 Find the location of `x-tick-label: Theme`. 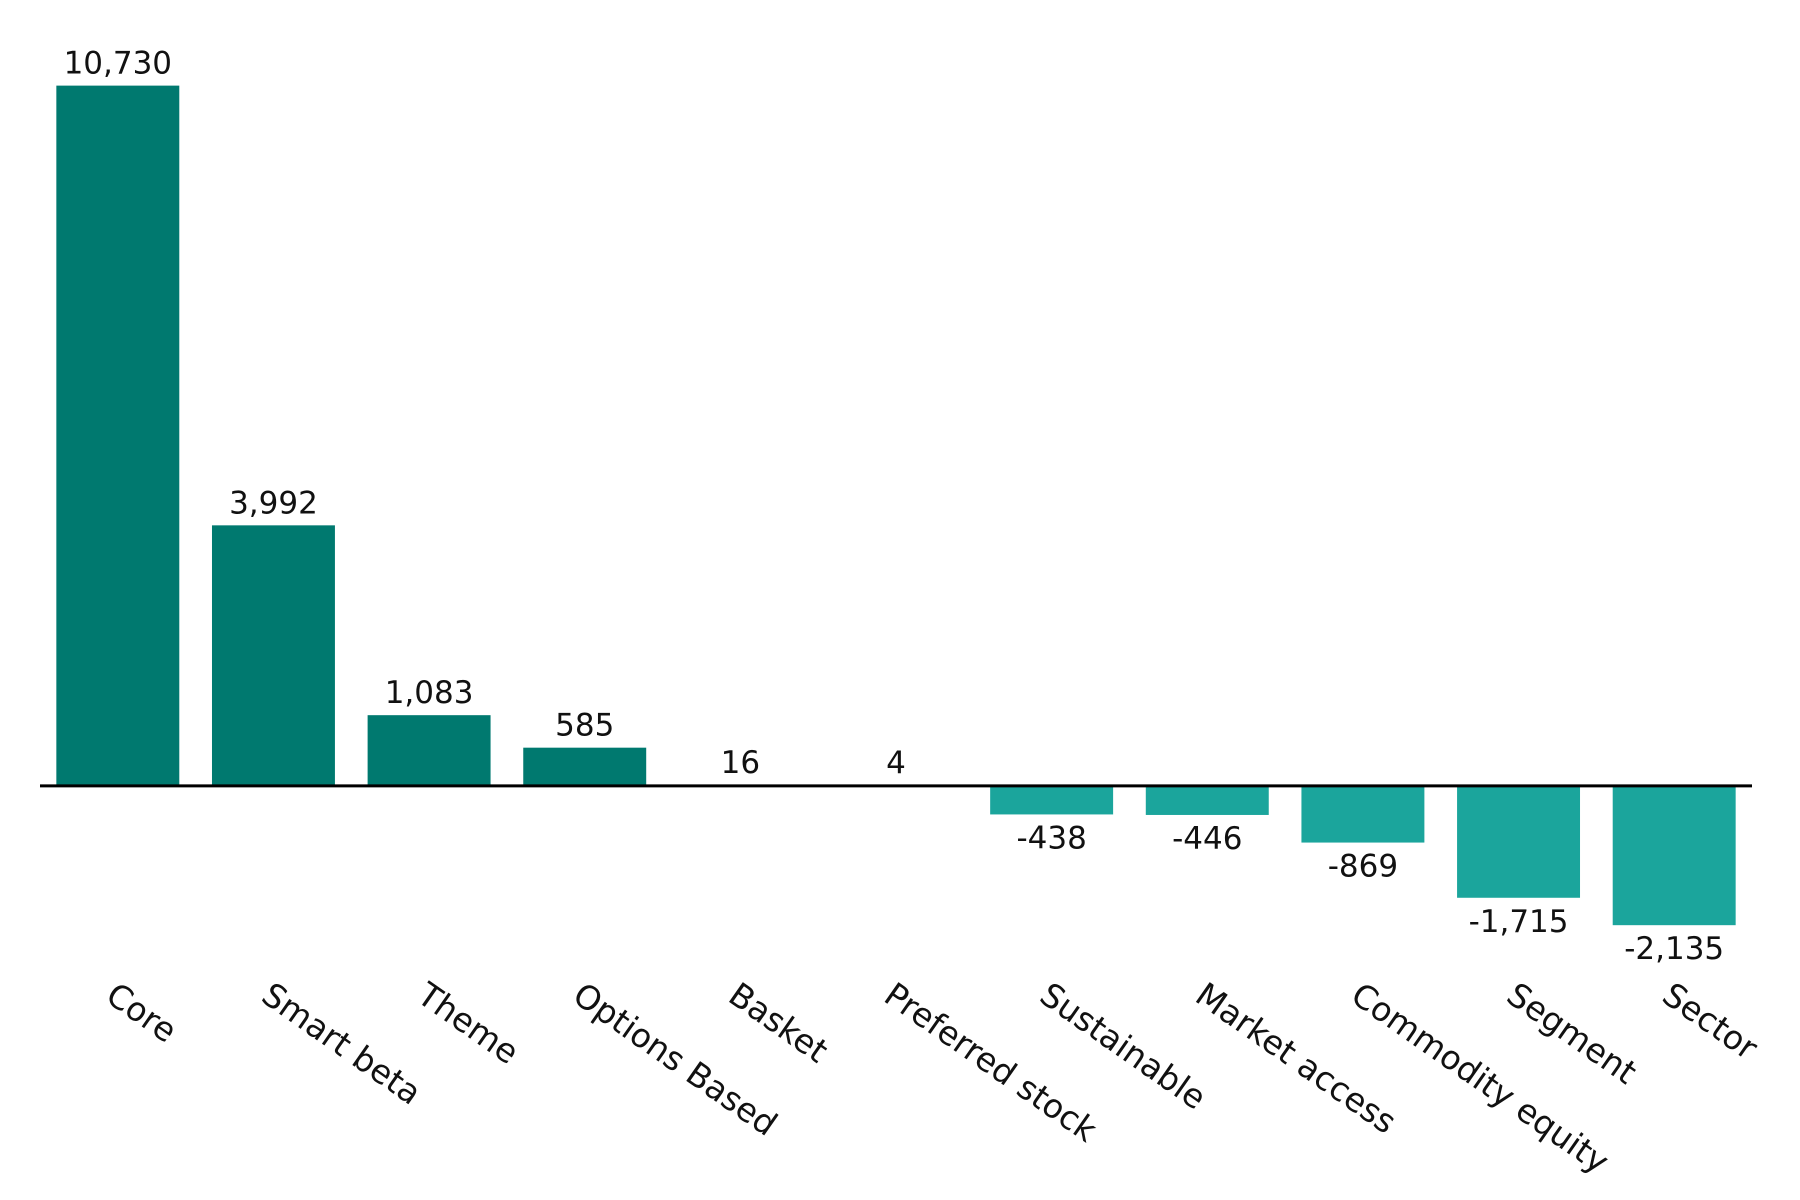

x-tick-label: Theme is located at coordinates (468, 1023).